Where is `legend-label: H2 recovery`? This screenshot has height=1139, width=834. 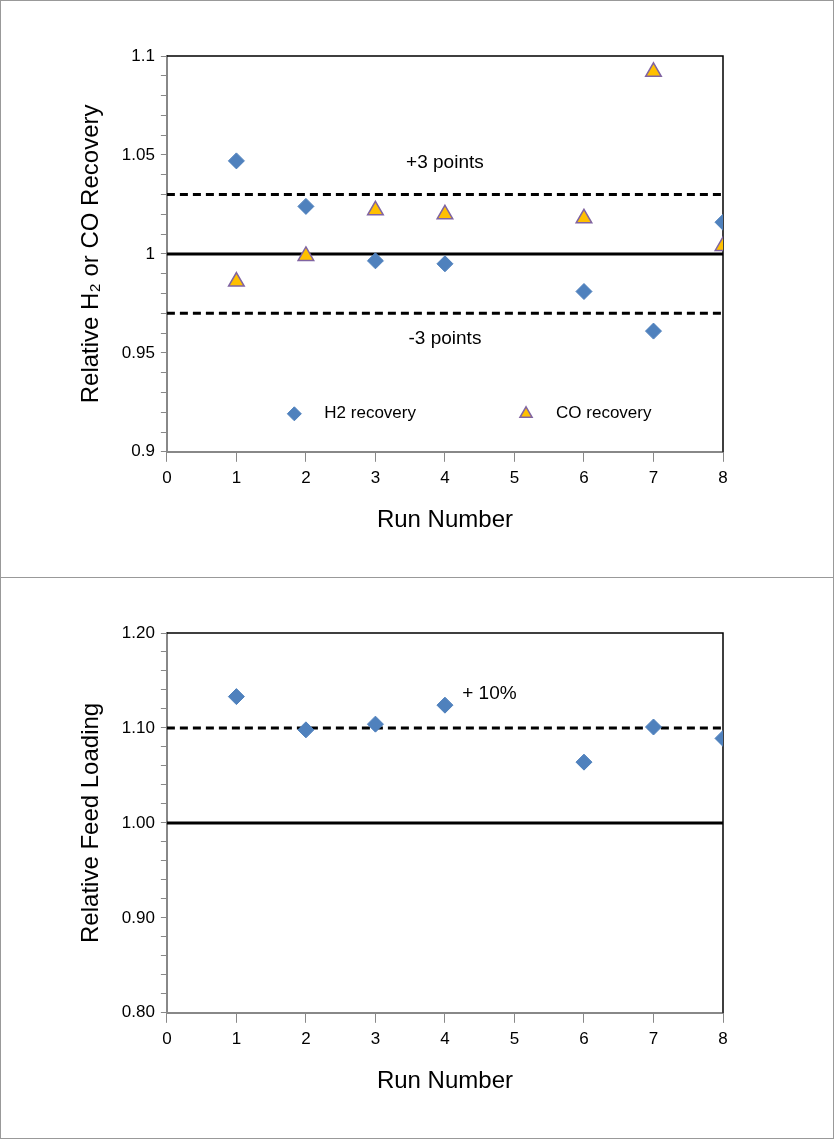 legend-label: H2 recovery is located at coordinates (370, 413).